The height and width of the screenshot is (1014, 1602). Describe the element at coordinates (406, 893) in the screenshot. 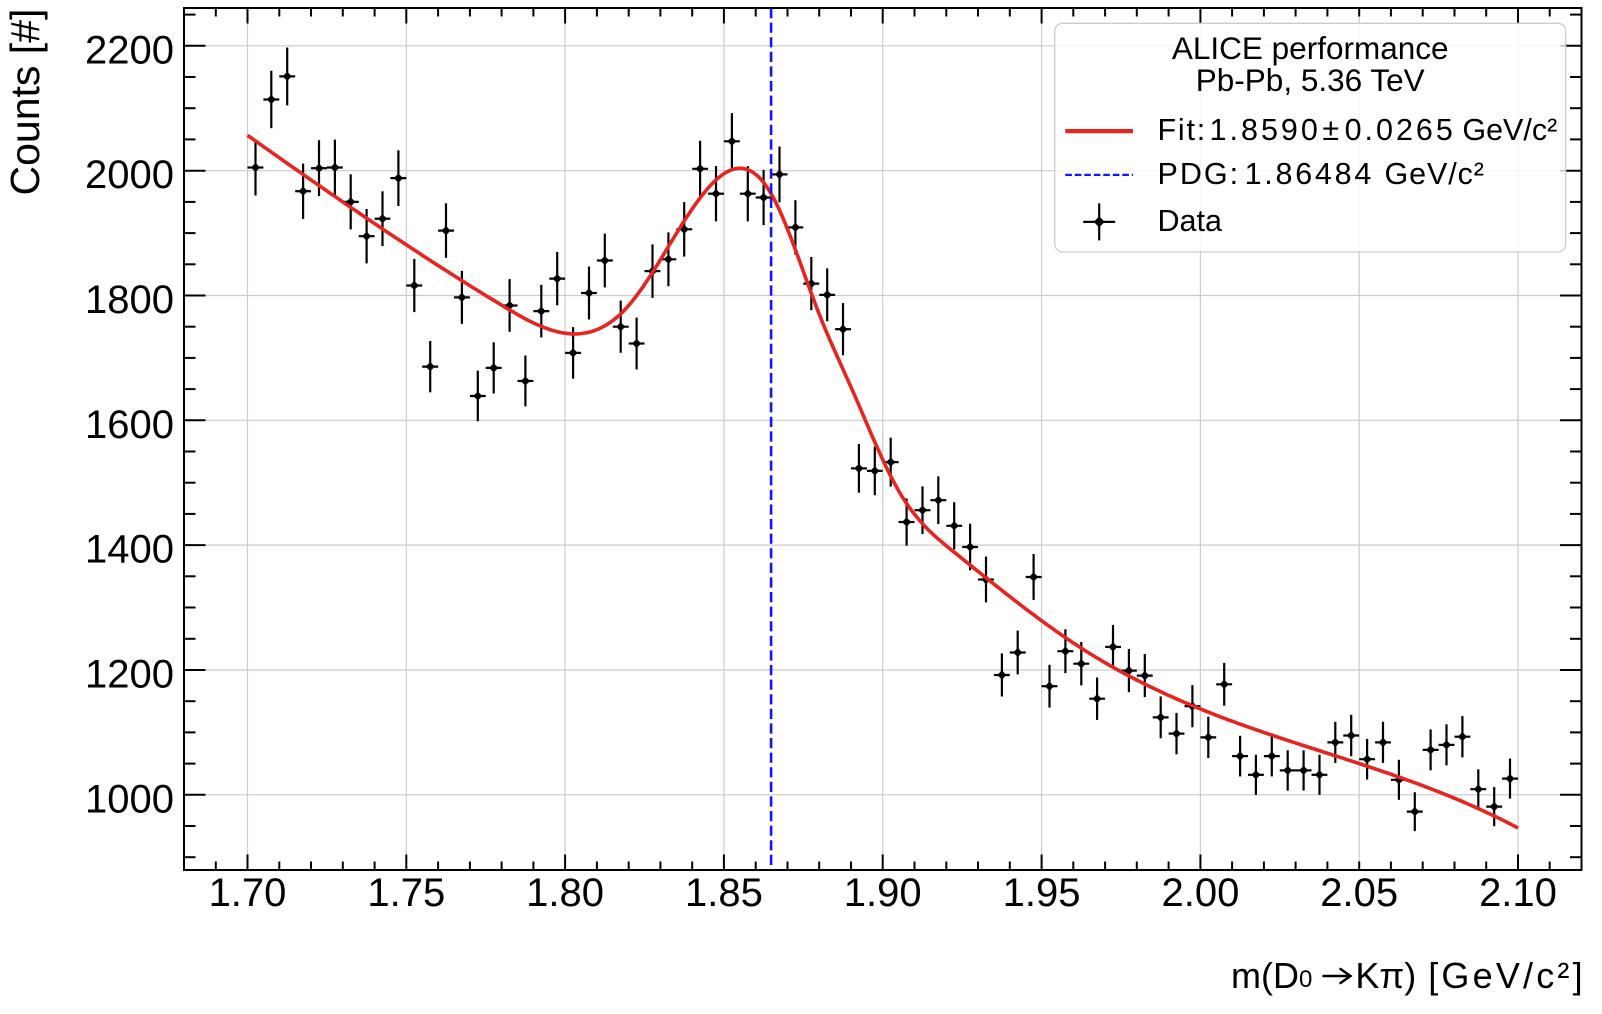

I see `svg-text: 1.75` at that location.